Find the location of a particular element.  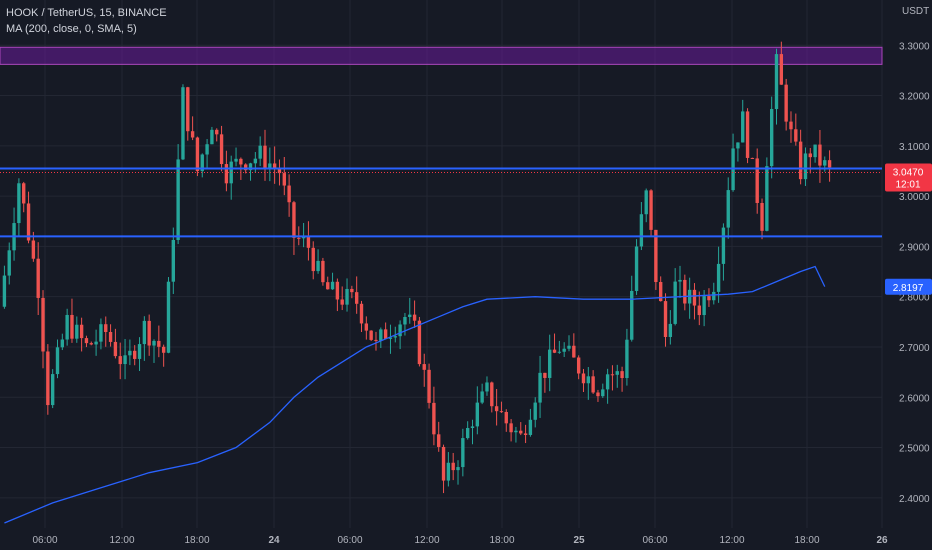

y-tick-label: 2.8000 is located at coordinates (914, 298).